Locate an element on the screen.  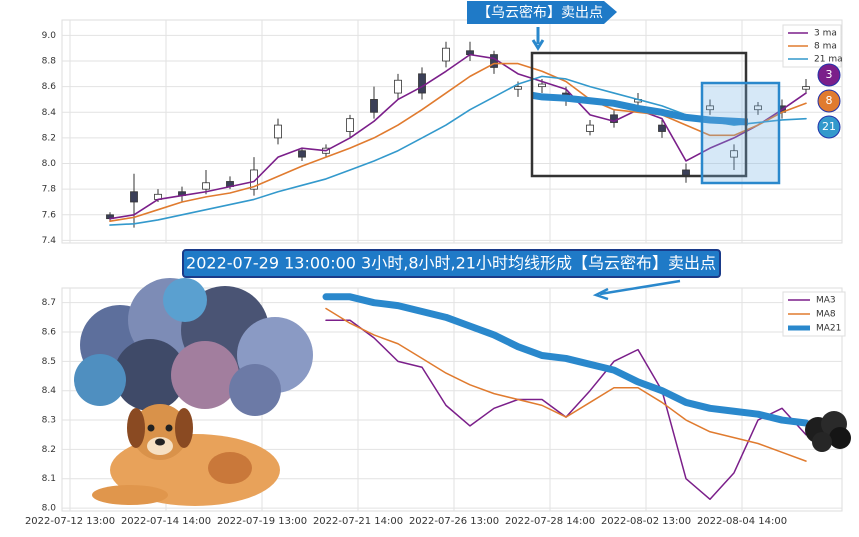
y-tick-label: 8.8 is located at coordinates (49, 62).